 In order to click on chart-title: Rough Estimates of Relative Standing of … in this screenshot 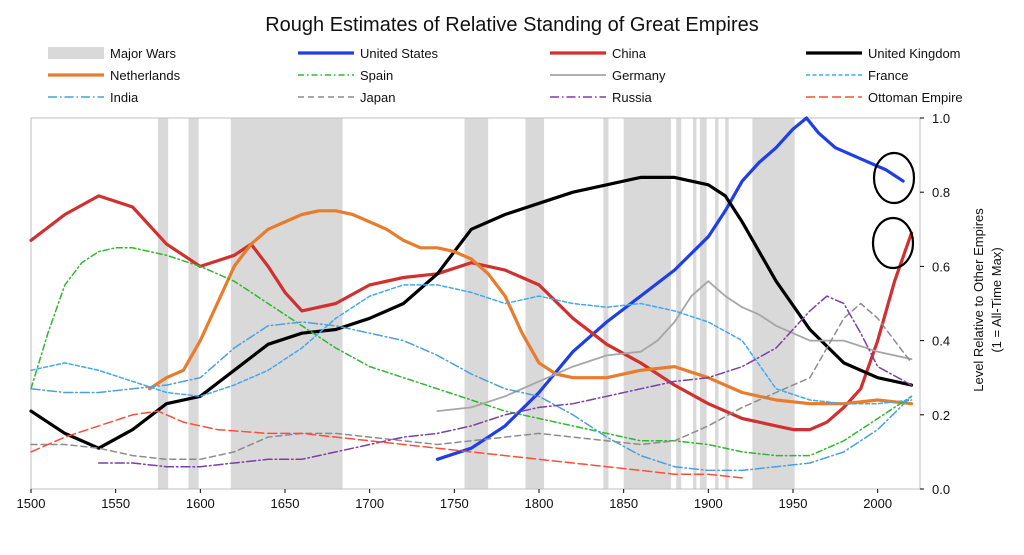, I will do `click(512, 25)`.